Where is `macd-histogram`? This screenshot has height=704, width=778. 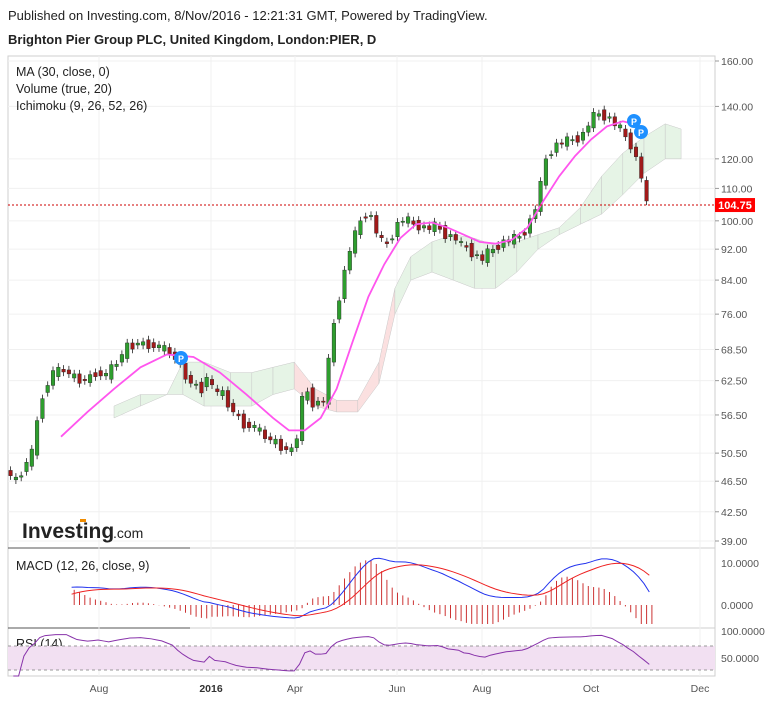
macd-histogram is located at coordinates (363, 592).